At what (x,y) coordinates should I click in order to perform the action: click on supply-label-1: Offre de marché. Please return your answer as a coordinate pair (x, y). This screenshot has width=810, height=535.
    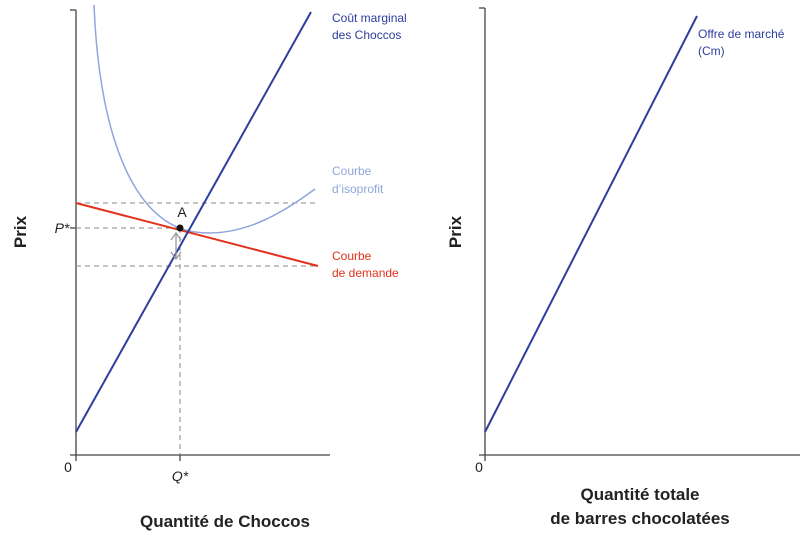
    Looking at the image, I should click on (741, 34).